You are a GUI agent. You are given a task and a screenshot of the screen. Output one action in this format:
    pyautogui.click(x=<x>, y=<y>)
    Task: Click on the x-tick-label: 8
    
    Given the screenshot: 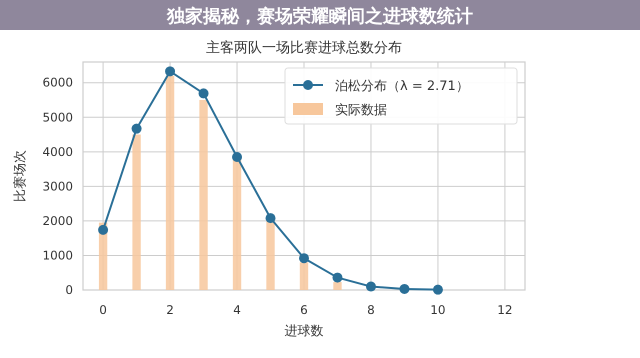 What is the action you would take?
    pyautogui.click(x=371, y=310)
    